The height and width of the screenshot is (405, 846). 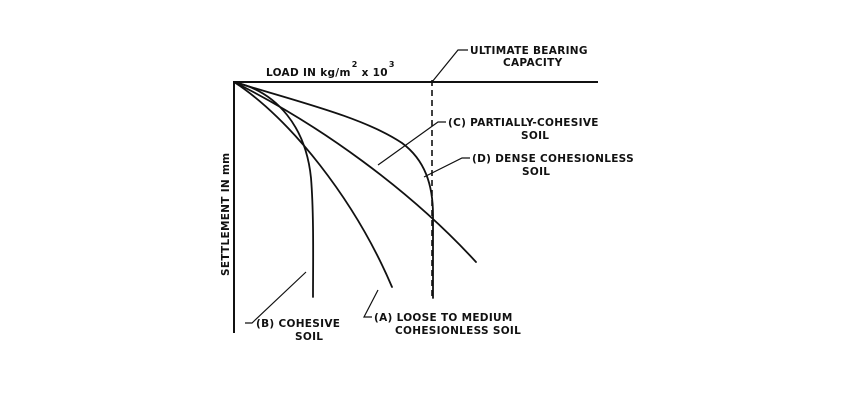 I want to click on curve-c-partially-cohesive-soil, so click(x=355, y=172).